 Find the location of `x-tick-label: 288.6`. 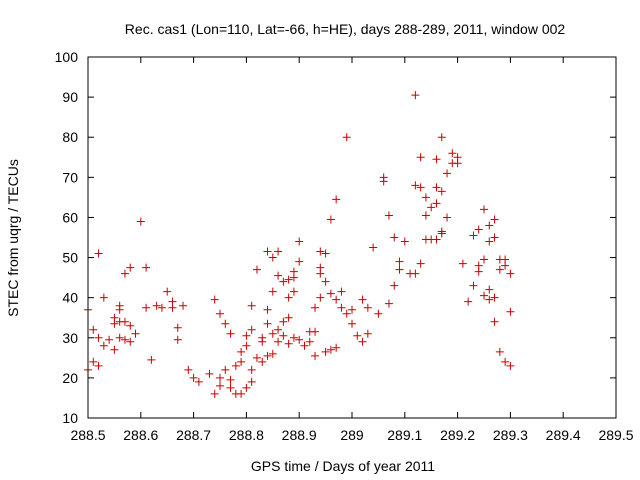

x-tick-label: 288.6 is located at coordinates (140, 435).